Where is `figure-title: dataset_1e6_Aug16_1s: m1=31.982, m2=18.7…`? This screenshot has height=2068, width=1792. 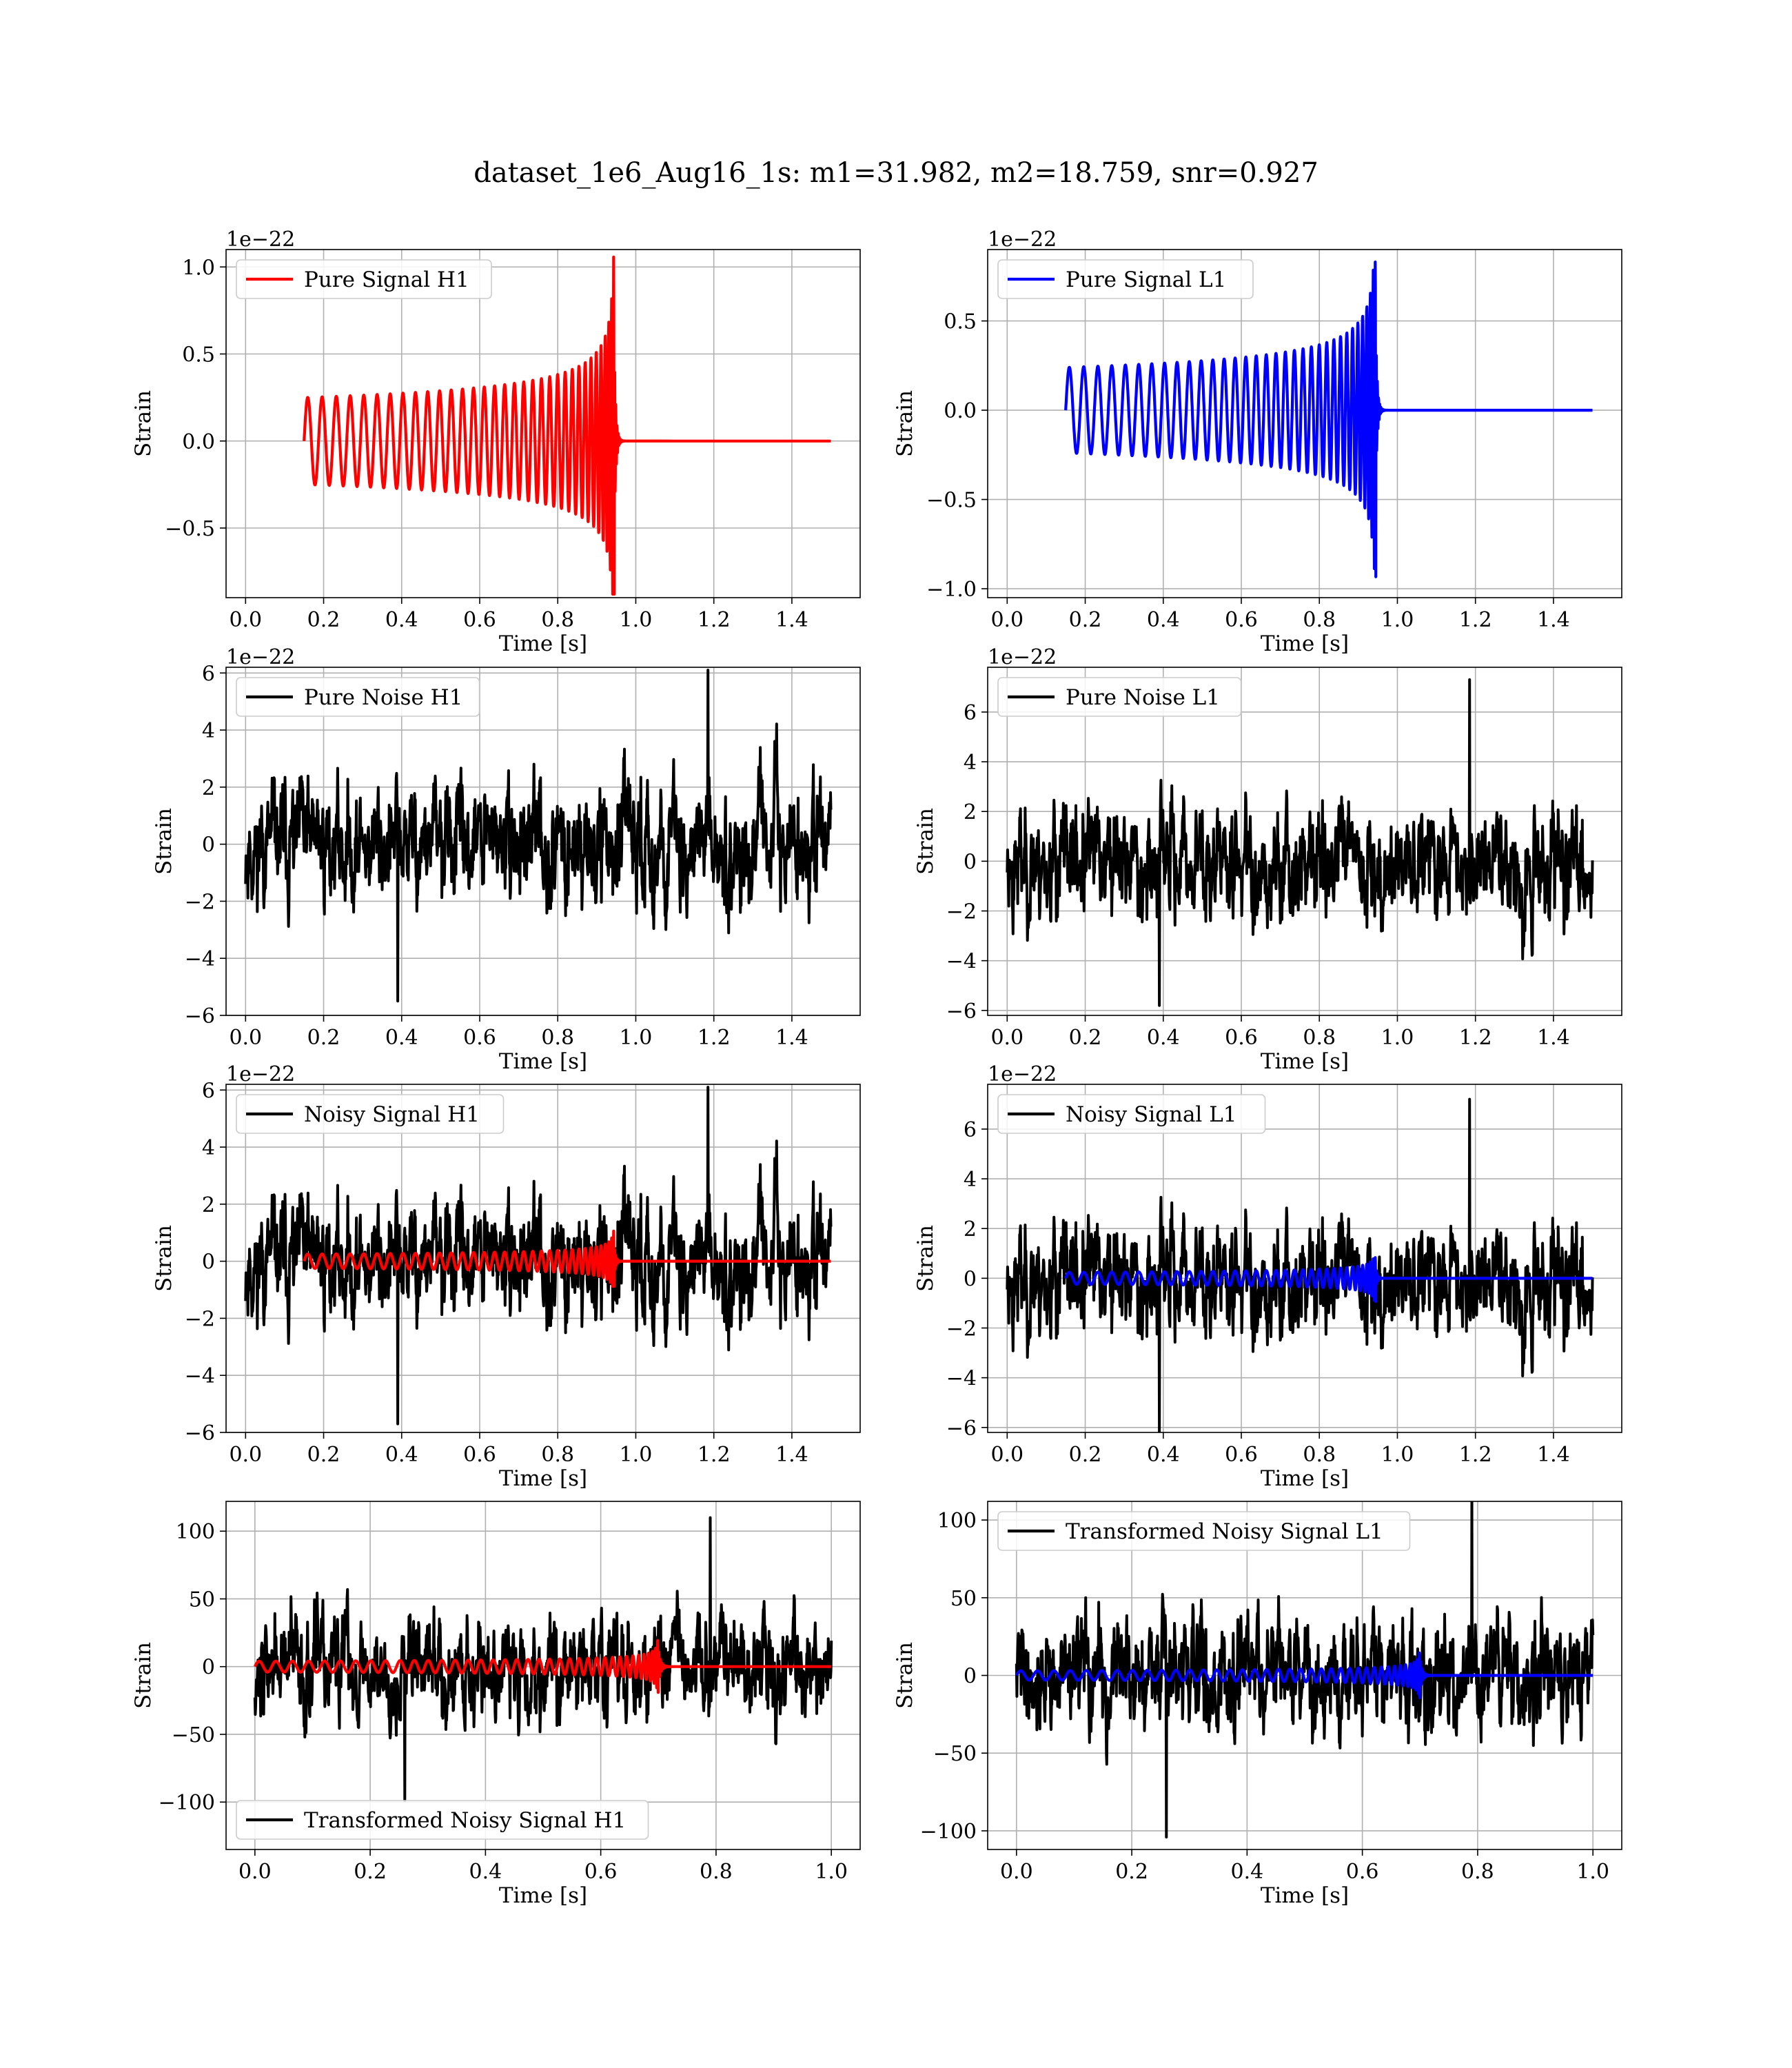 figure-title: dataset_1e6_Aug16_1s: m1=31.982, m2=18.7… is located at coordinates (896, 173).